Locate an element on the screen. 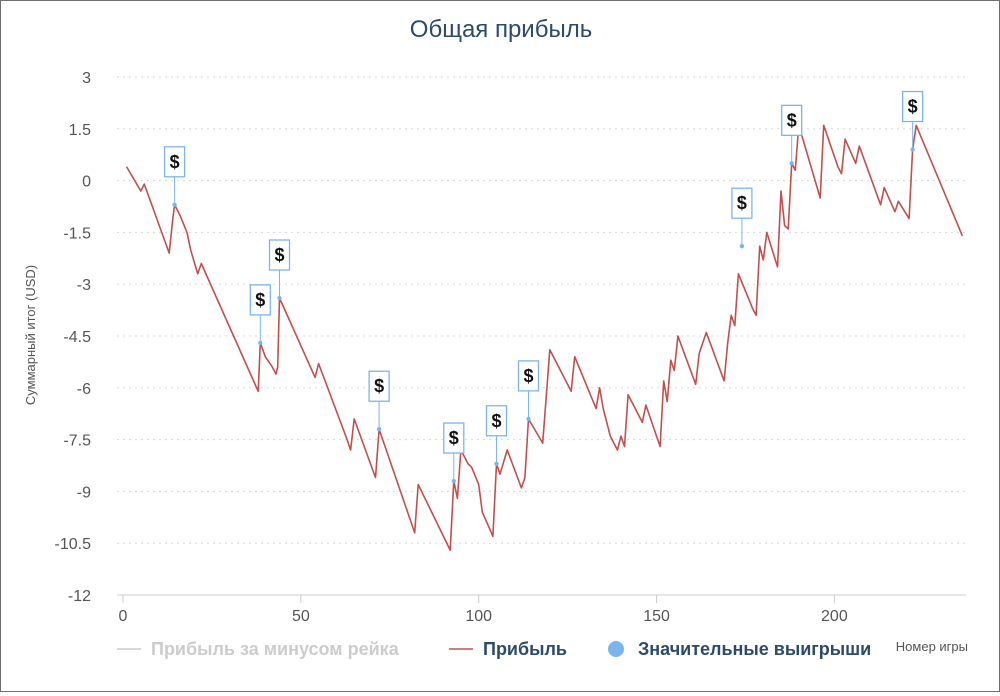  x-tick-label: 150 is located at coordinates (656, 616).